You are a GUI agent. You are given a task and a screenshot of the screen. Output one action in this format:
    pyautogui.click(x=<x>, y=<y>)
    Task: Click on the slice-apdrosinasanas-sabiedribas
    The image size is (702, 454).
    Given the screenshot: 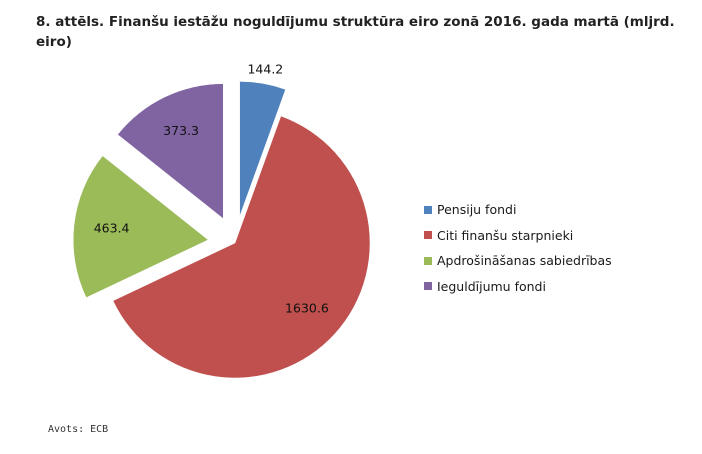 What is the action you would take?
    pyautogui.click(x=140, y=227)
    